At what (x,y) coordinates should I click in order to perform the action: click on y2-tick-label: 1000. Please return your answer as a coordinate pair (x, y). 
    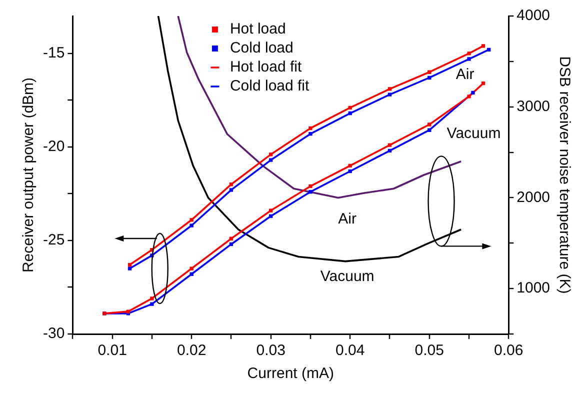
    Looking at the image, I should click on (533, 288).